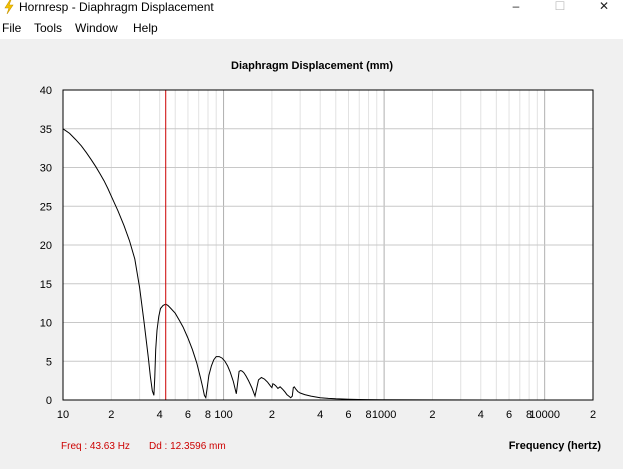 The height and width of the screenshot is (469, 623). Describe the element at coordinates (49, 362) in the screenshot. I see `y-tick-label: 5` at that location.